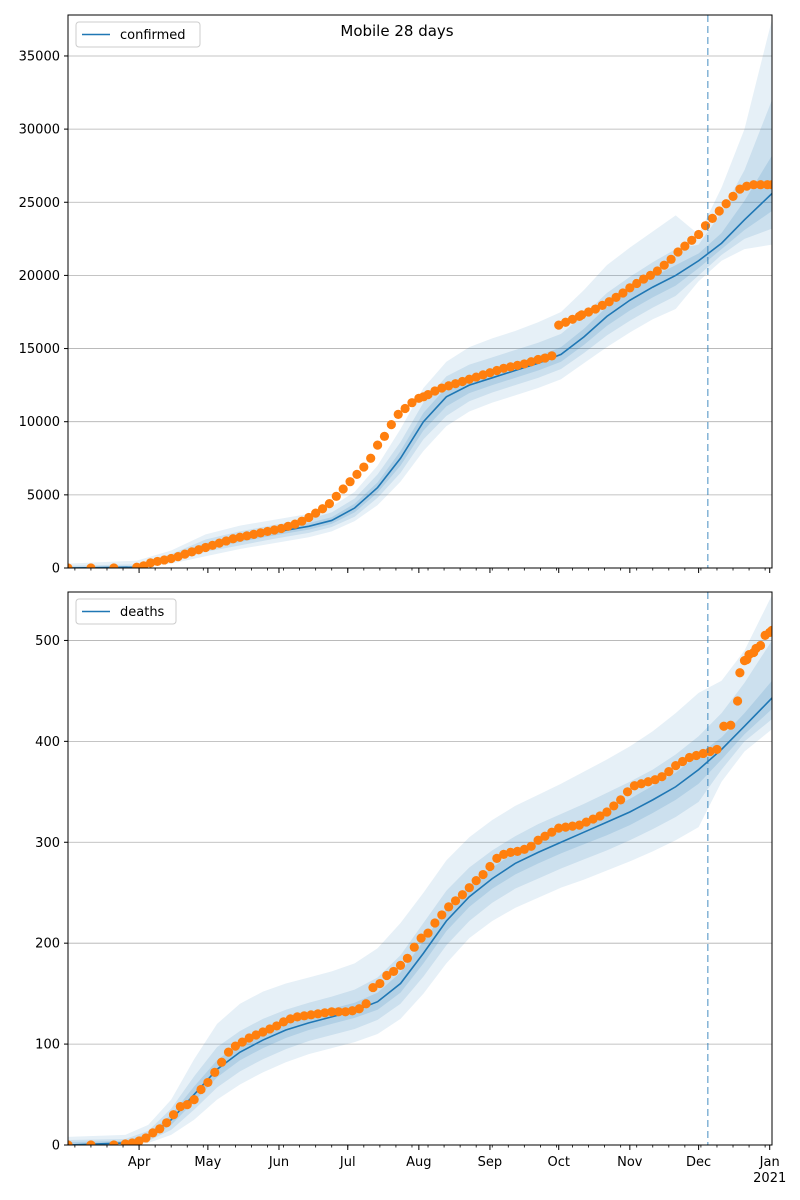  What do you see at coordinates (39, 203) in the screenshot?
I see `y-tick-label: 25000` at bounding box center [39, 203].